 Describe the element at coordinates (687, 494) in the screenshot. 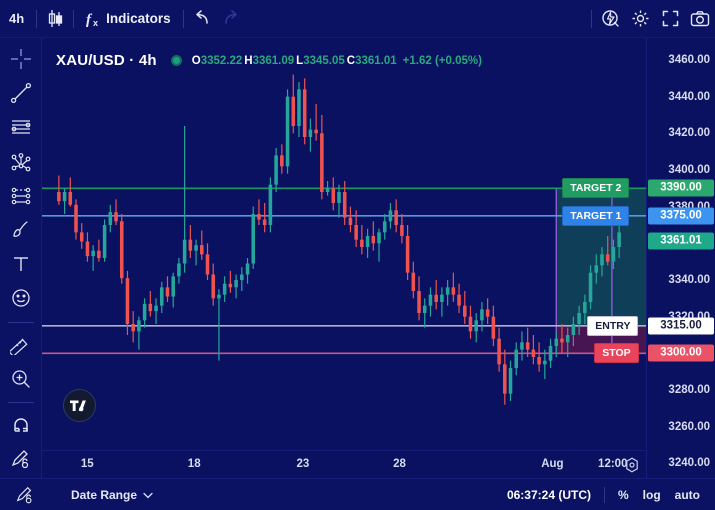

I see `auto-scale-button: auto` at that location.